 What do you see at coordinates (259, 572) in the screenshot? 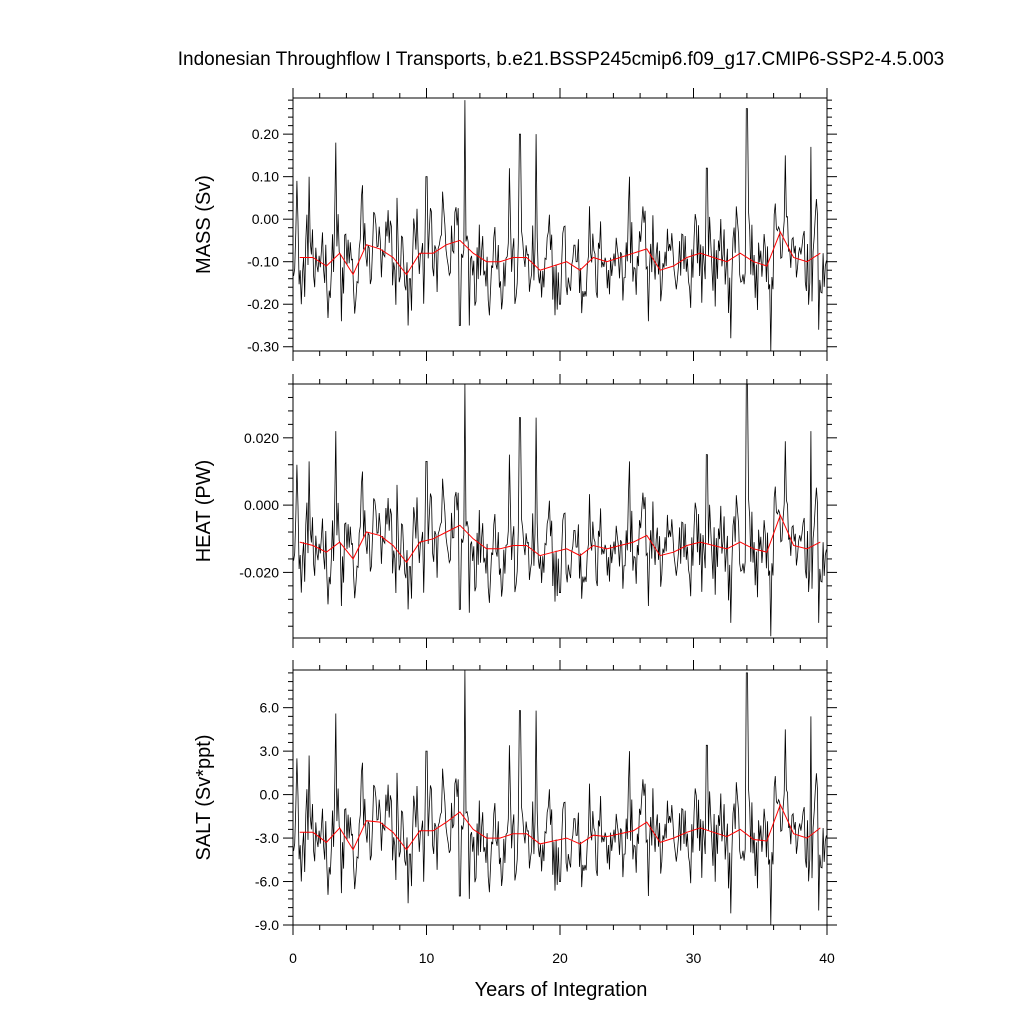
I see `y-tick-label: -0.020` at bounding box center [259, 572].